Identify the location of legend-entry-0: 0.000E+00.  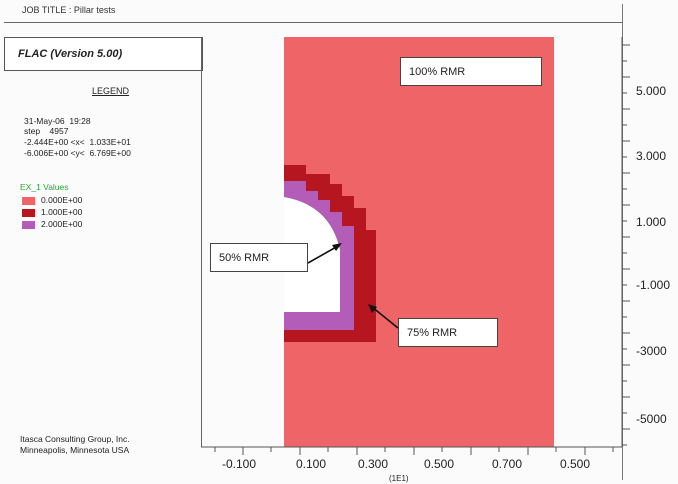
(52, 200).